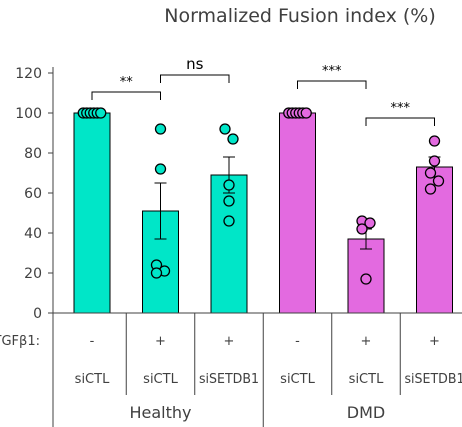 The height and width of the screenshot is (427, 462). What do you see at coordinates (300, 16) in the screenshot?
I see `chart-title: Normalized Fusion index (%)` at bounding box center [300, 16].